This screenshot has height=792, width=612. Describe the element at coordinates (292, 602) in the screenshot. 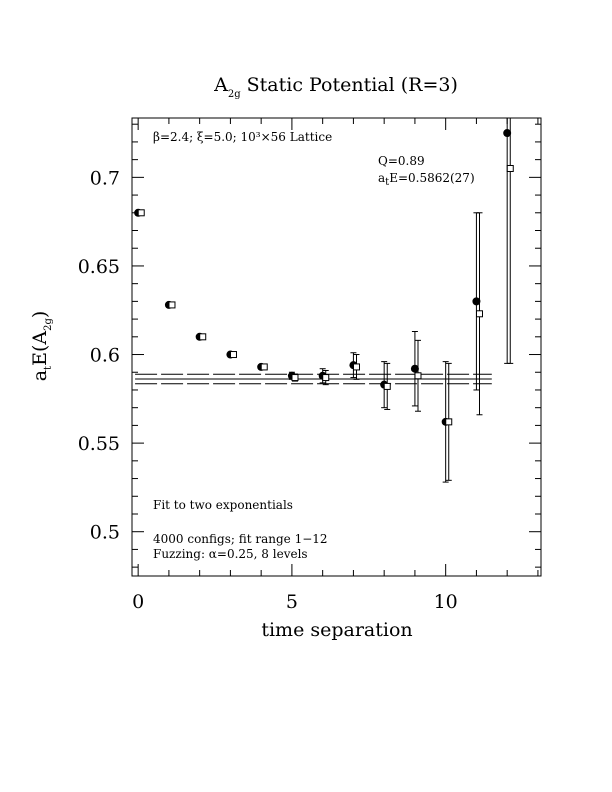

I see `x-tick-label: 5` at that location.